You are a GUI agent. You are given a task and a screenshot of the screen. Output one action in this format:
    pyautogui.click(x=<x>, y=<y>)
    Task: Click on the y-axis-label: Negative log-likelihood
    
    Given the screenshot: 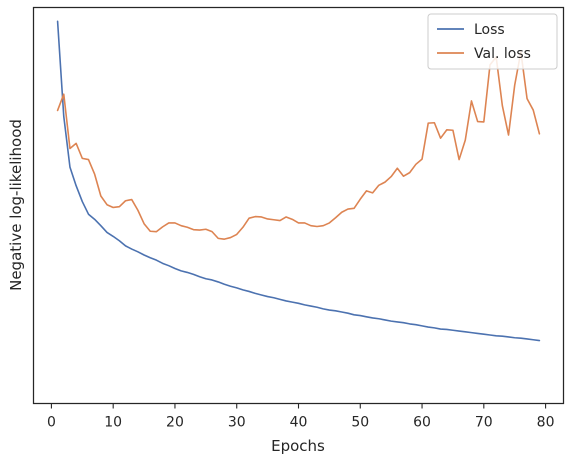 What is the action you would take?
    pyautogui.click(x=16, y=205)
    